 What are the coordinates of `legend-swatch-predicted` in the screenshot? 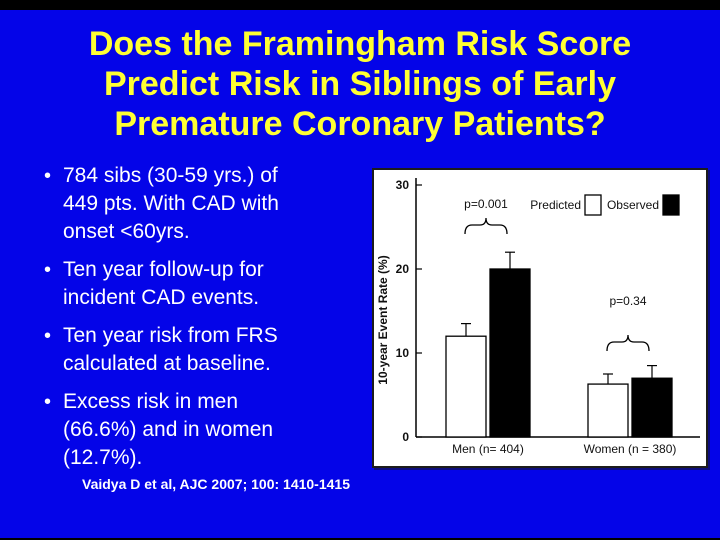 It's located at (593, 205).